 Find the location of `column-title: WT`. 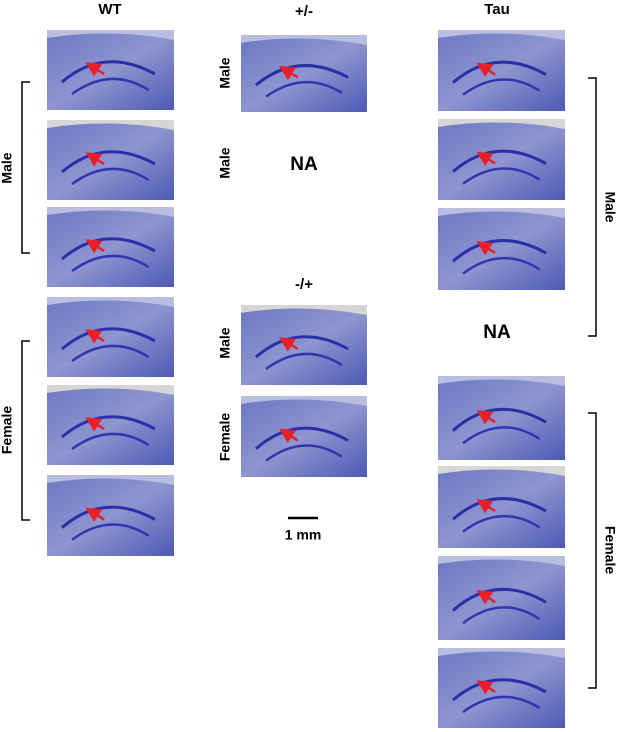

column-title: WT is located at coordinates (109, 9).